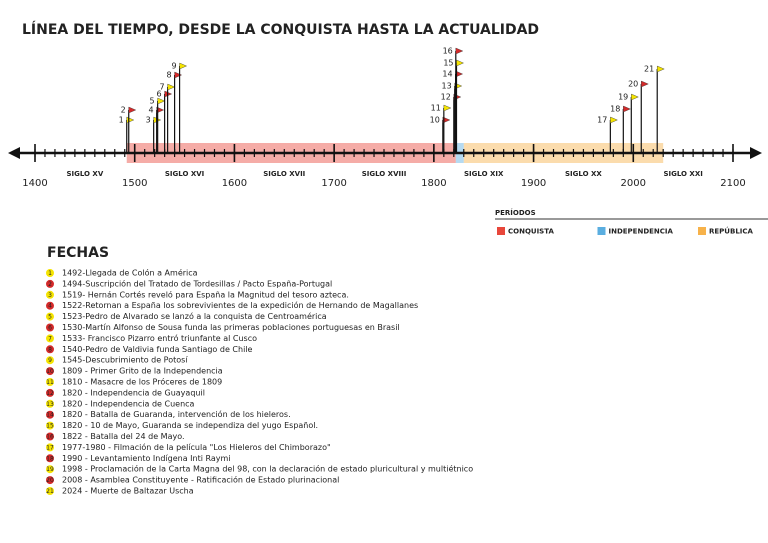  I want to click on event: 1810 - Masacre de los Próceres de 1809, so click(142, 382).